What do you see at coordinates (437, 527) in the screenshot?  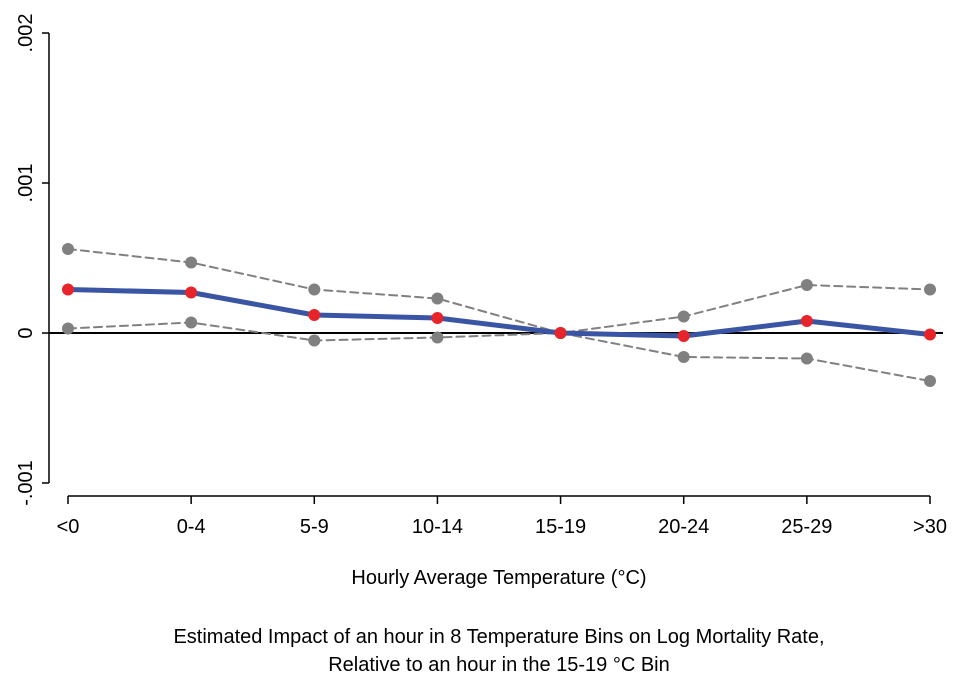 I see `x-tick-label: 10-14` at bounding box center [437, 527].